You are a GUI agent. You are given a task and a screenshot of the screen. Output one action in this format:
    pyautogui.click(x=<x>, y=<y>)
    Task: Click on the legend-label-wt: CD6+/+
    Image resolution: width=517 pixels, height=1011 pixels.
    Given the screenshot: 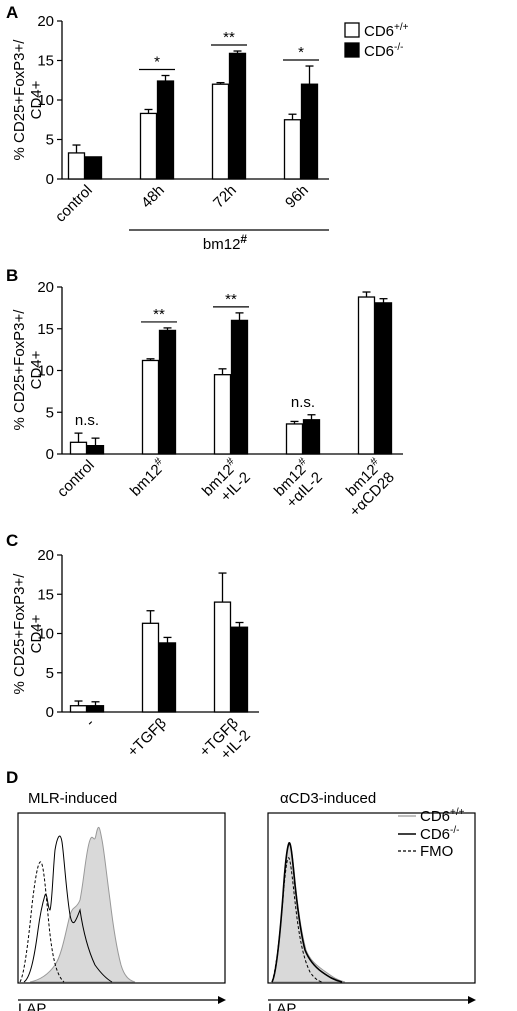 What is the action you would take?
    pyautogui.click(x=386, y=31)
    